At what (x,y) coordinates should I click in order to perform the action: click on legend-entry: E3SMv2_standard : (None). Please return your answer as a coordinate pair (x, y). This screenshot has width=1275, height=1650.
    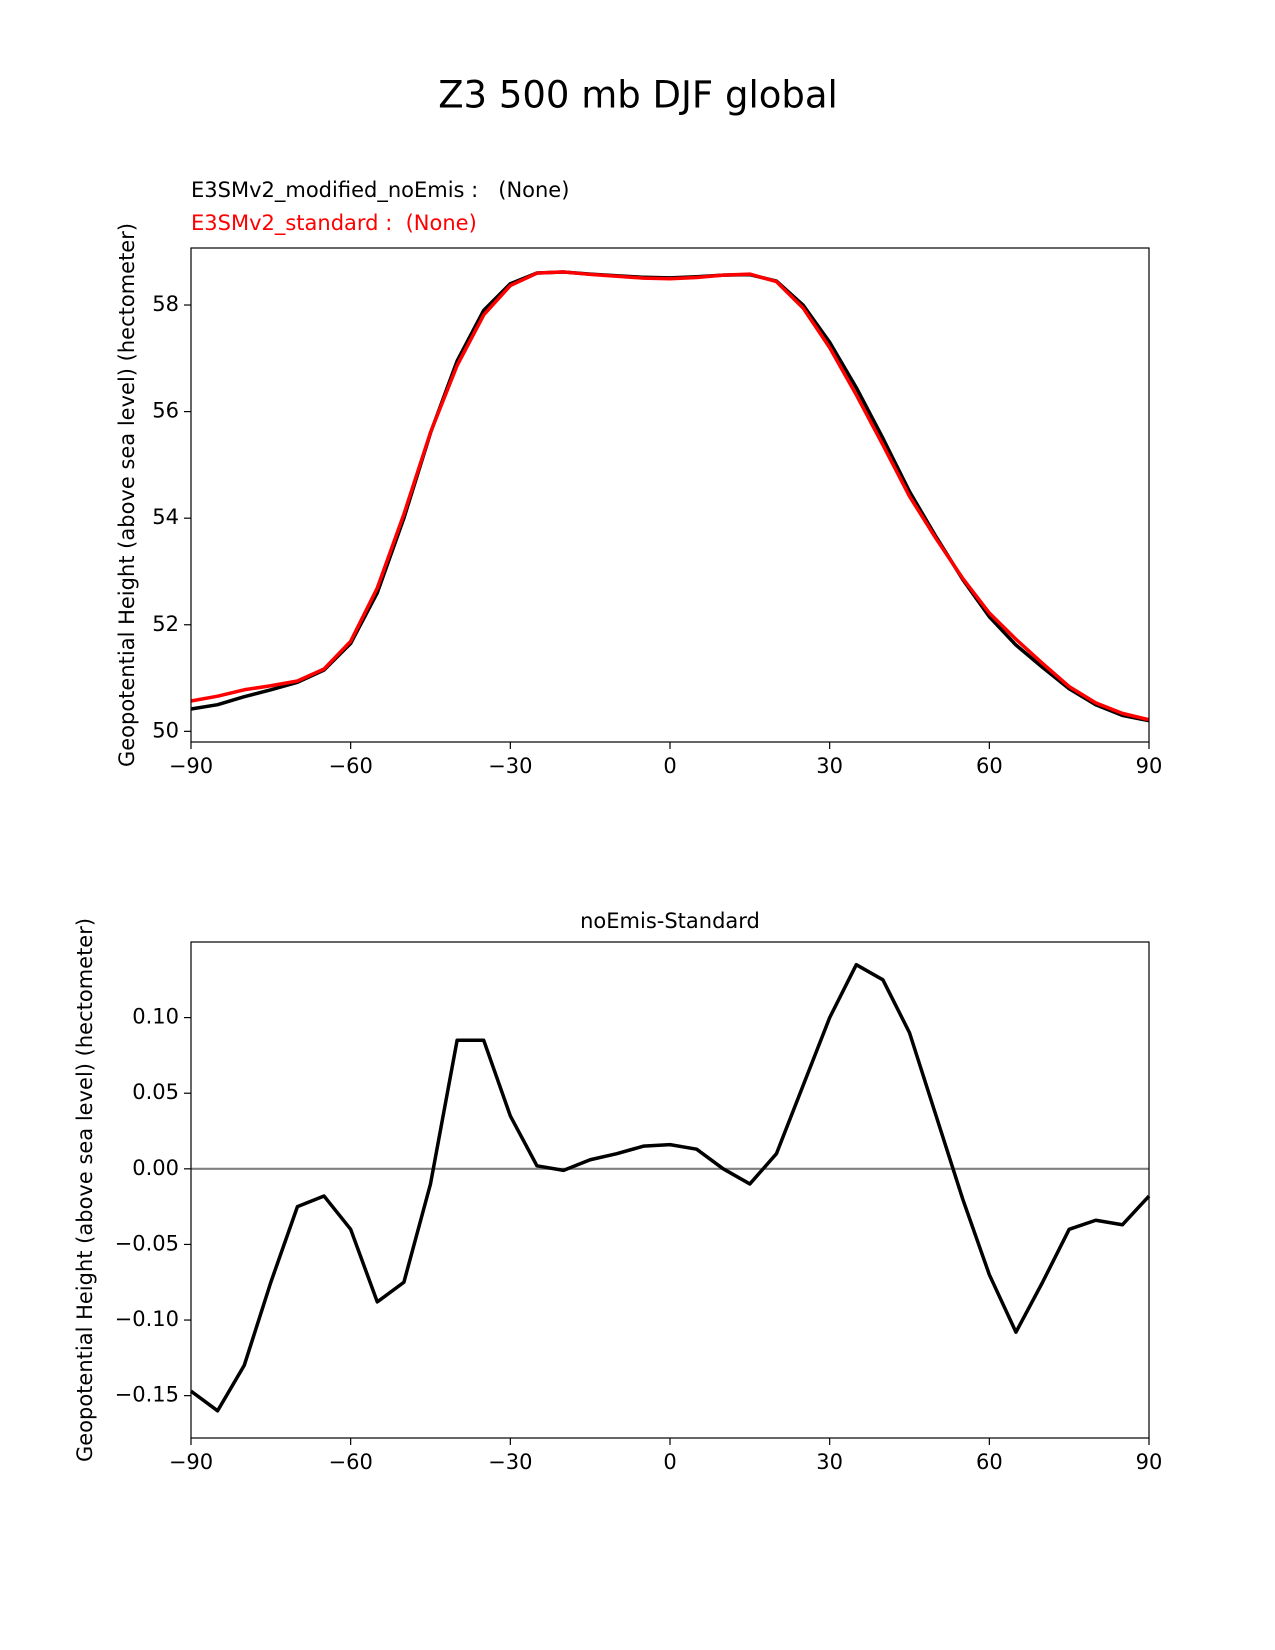
    Looking at the image, I should click on (334, 223).